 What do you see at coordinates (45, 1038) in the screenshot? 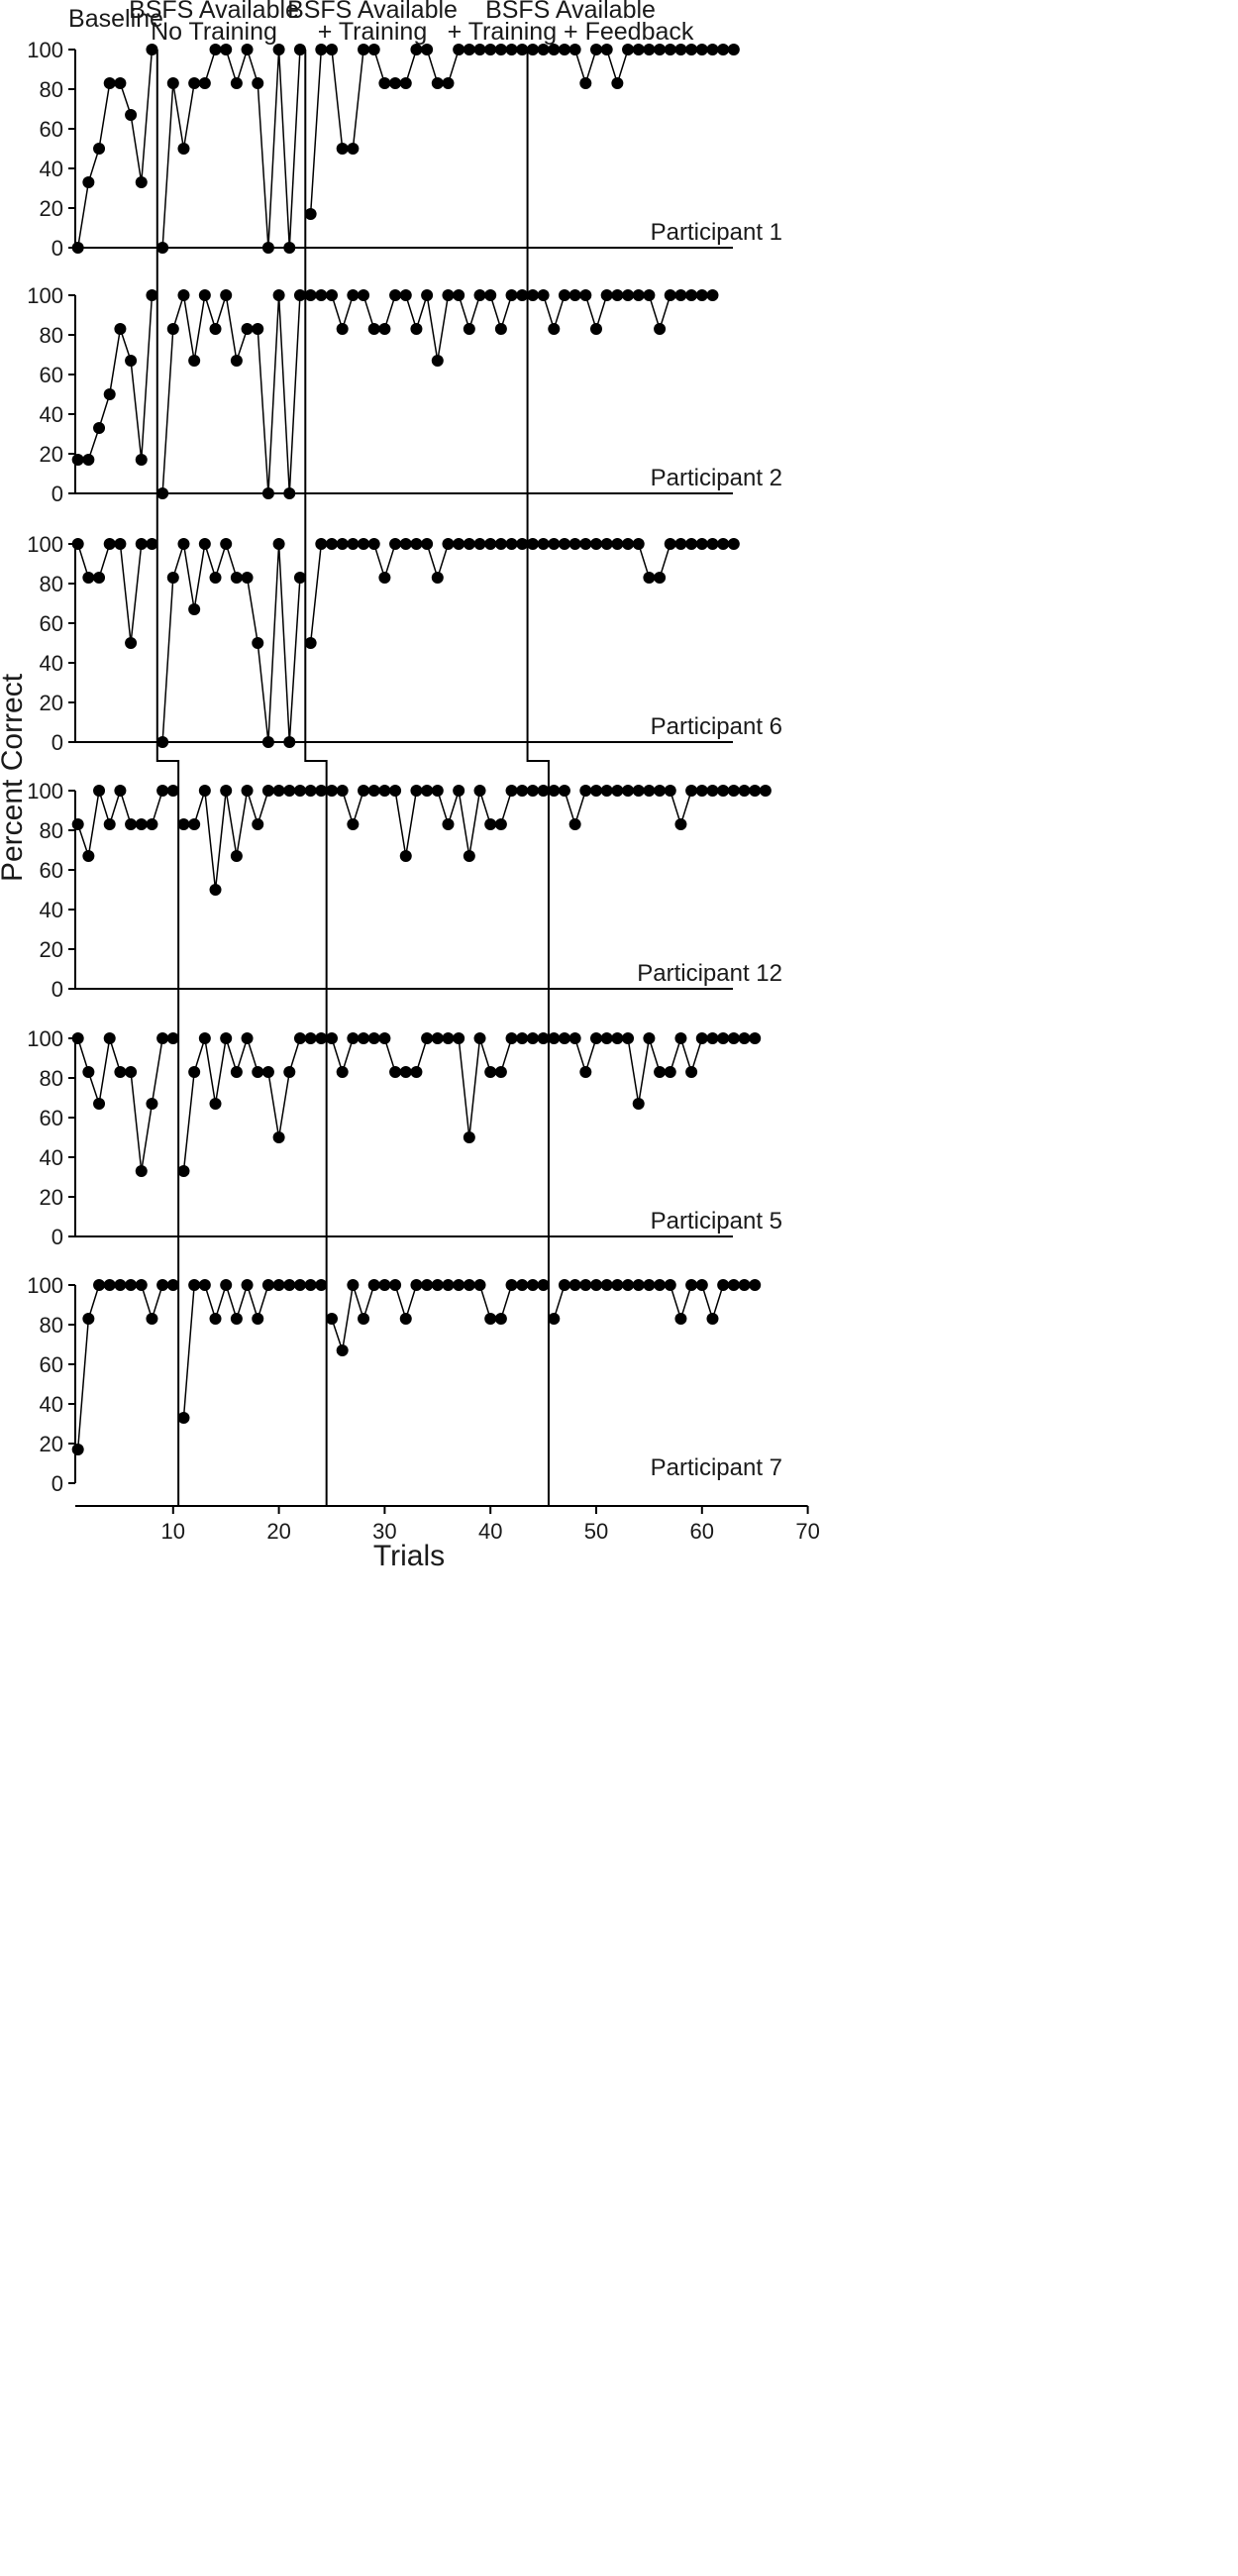
I see `y-tick-label: 100` at bounding box center [45, 1038].